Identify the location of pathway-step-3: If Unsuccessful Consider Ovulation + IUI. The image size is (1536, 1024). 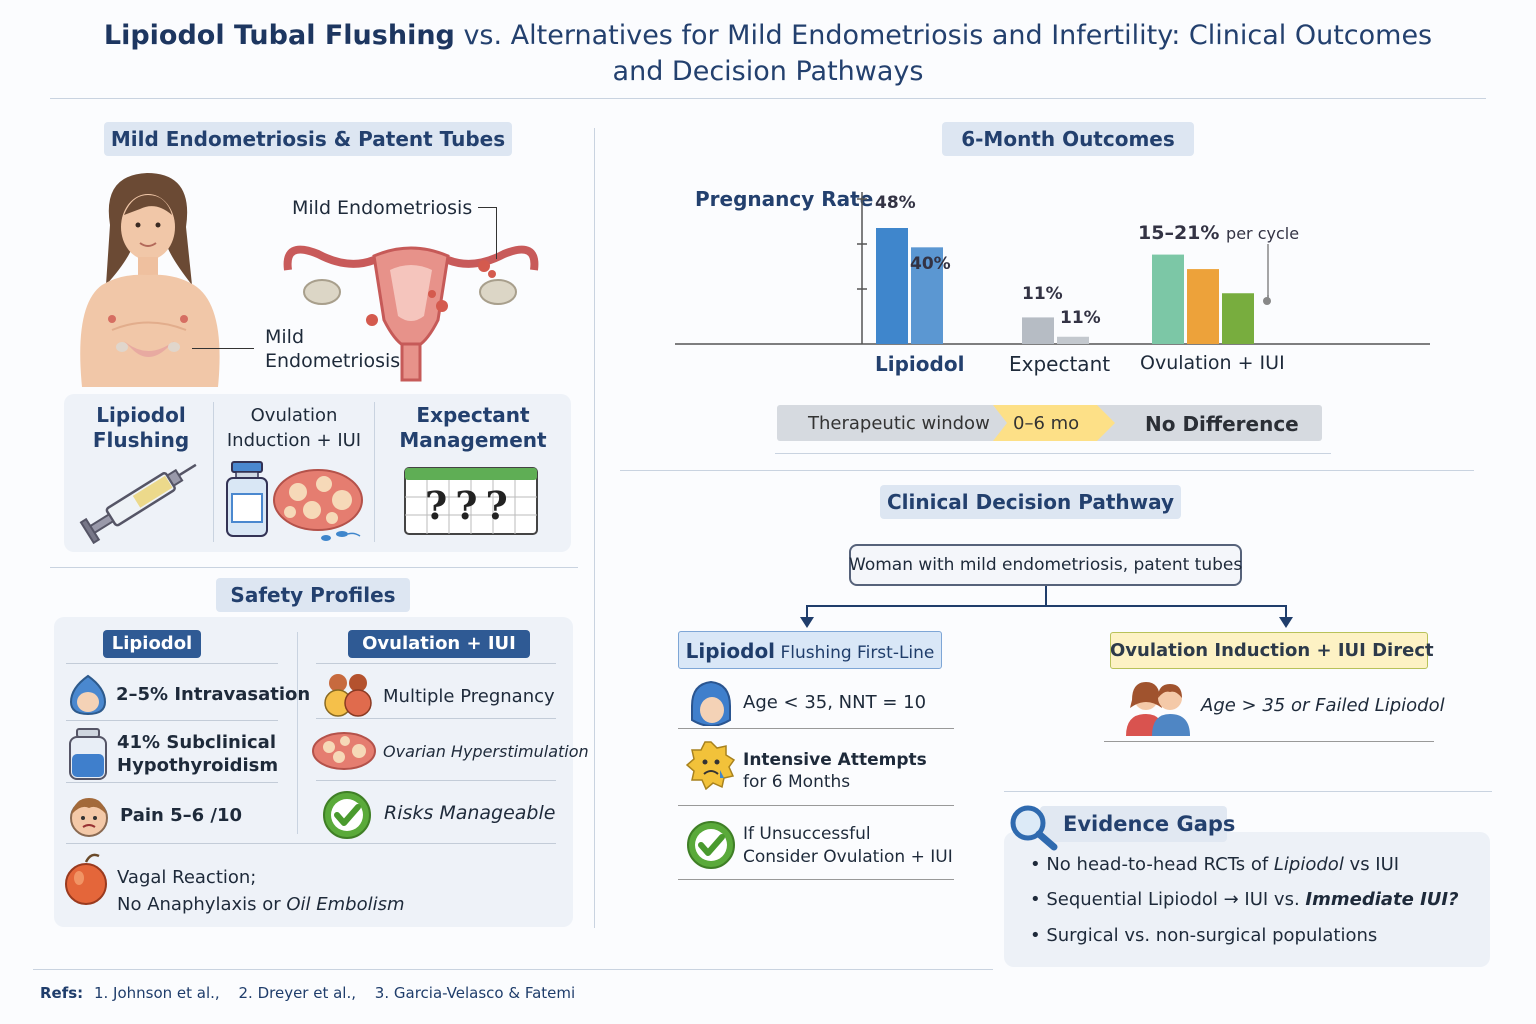
(848, 846).